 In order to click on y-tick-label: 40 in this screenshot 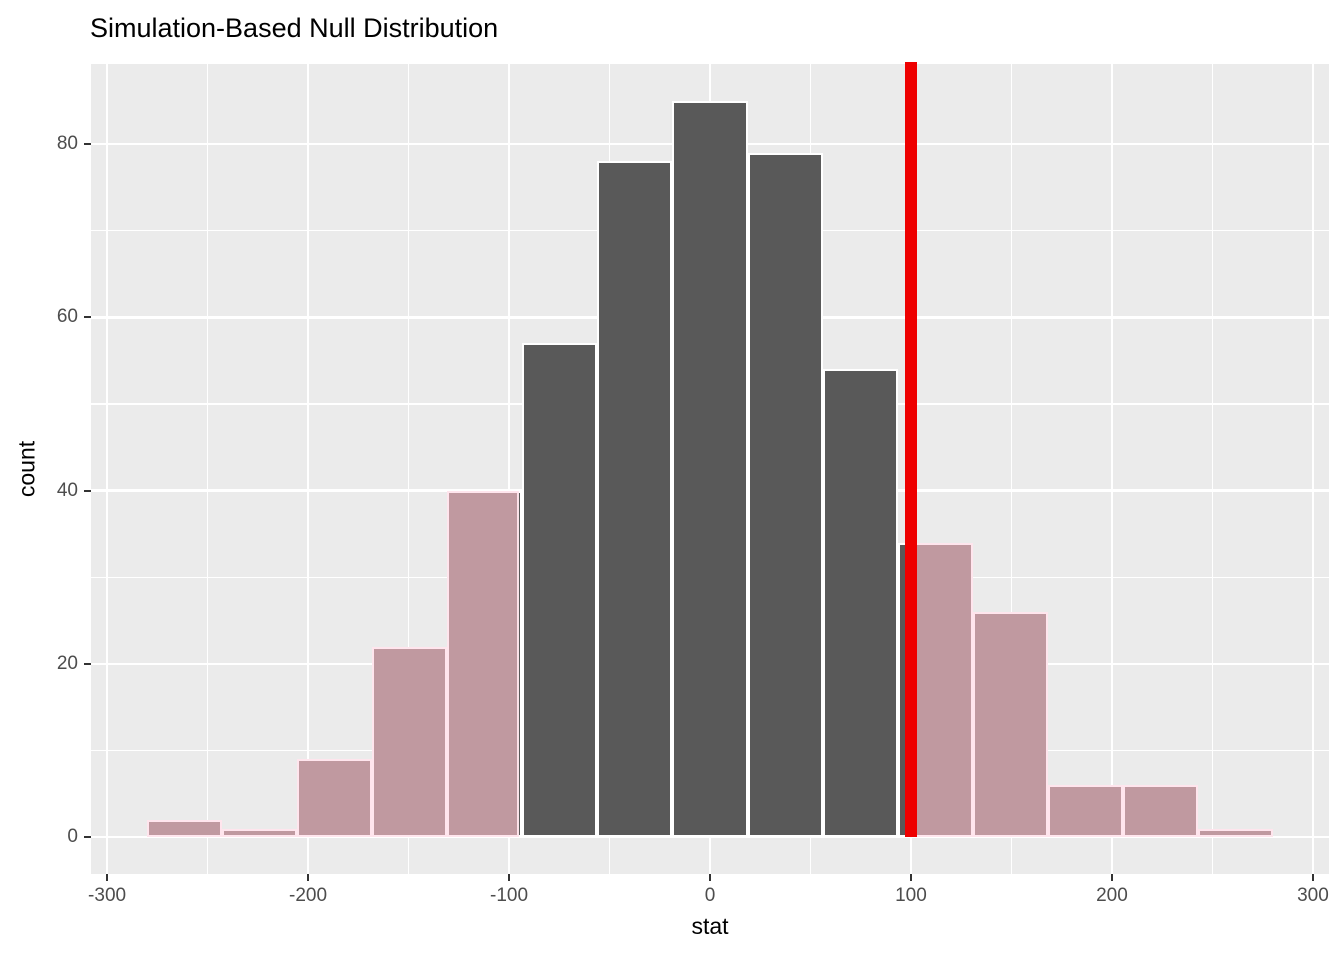, I will do `click(67, 490)`.